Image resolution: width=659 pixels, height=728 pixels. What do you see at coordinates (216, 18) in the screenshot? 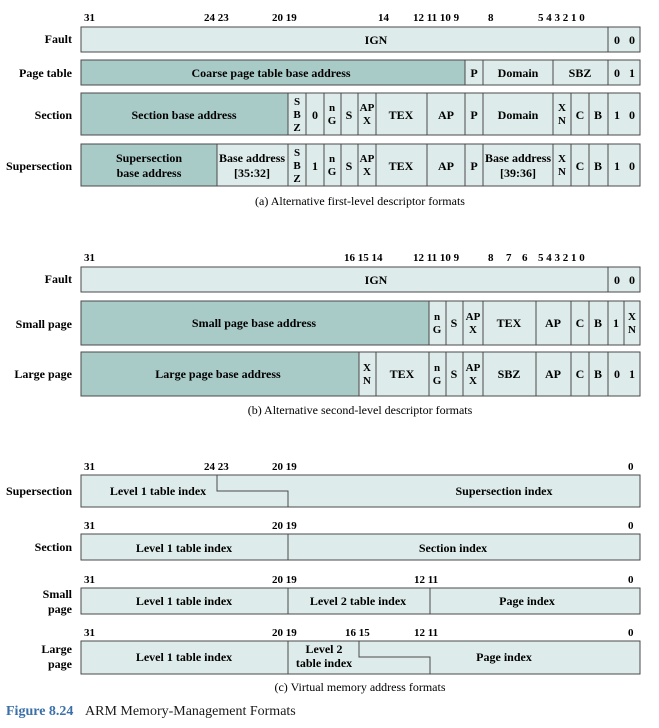
I see `bit-number: 24 23` at bounding box center [216, 18].